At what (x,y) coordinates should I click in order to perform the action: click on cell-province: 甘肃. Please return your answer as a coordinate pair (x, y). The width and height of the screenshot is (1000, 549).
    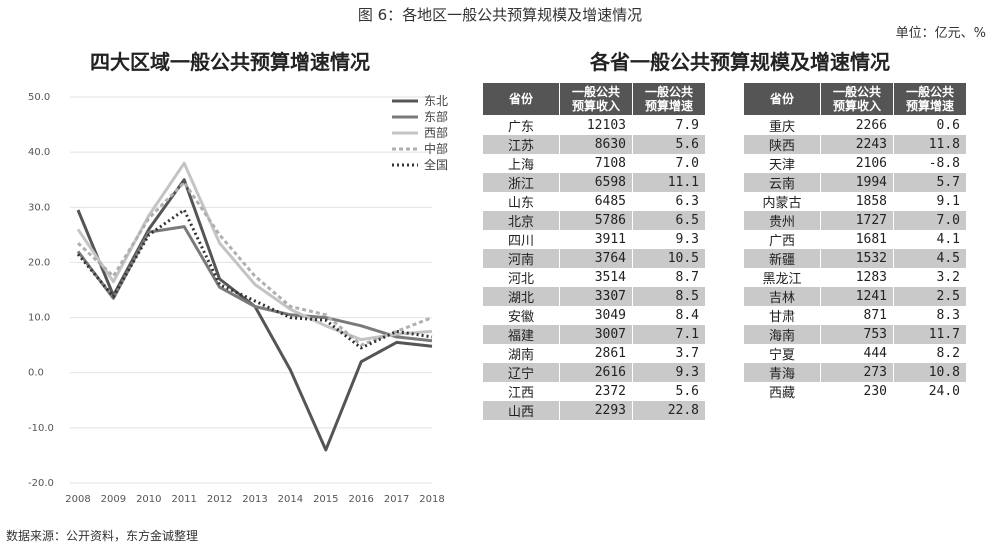
    Looking at the image, I should click on (782, 315).